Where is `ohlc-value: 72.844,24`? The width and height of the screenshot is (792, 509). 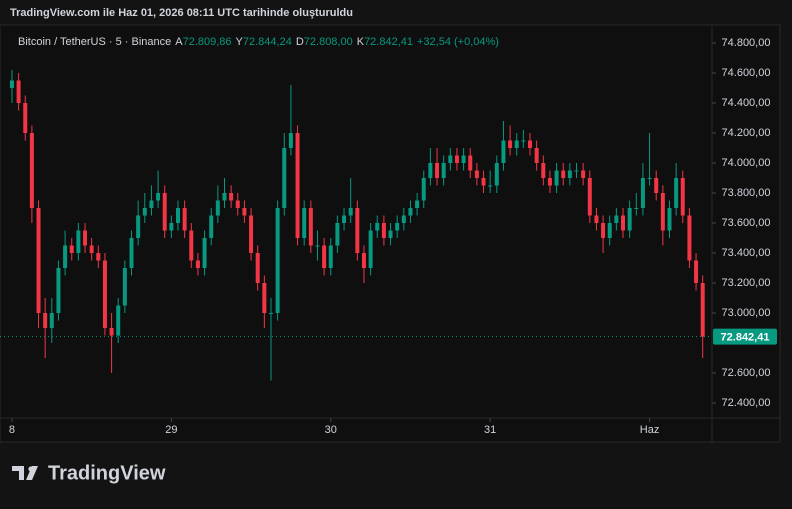
ohlc-value: 72.844,24 is located at coordinates (267, 42).